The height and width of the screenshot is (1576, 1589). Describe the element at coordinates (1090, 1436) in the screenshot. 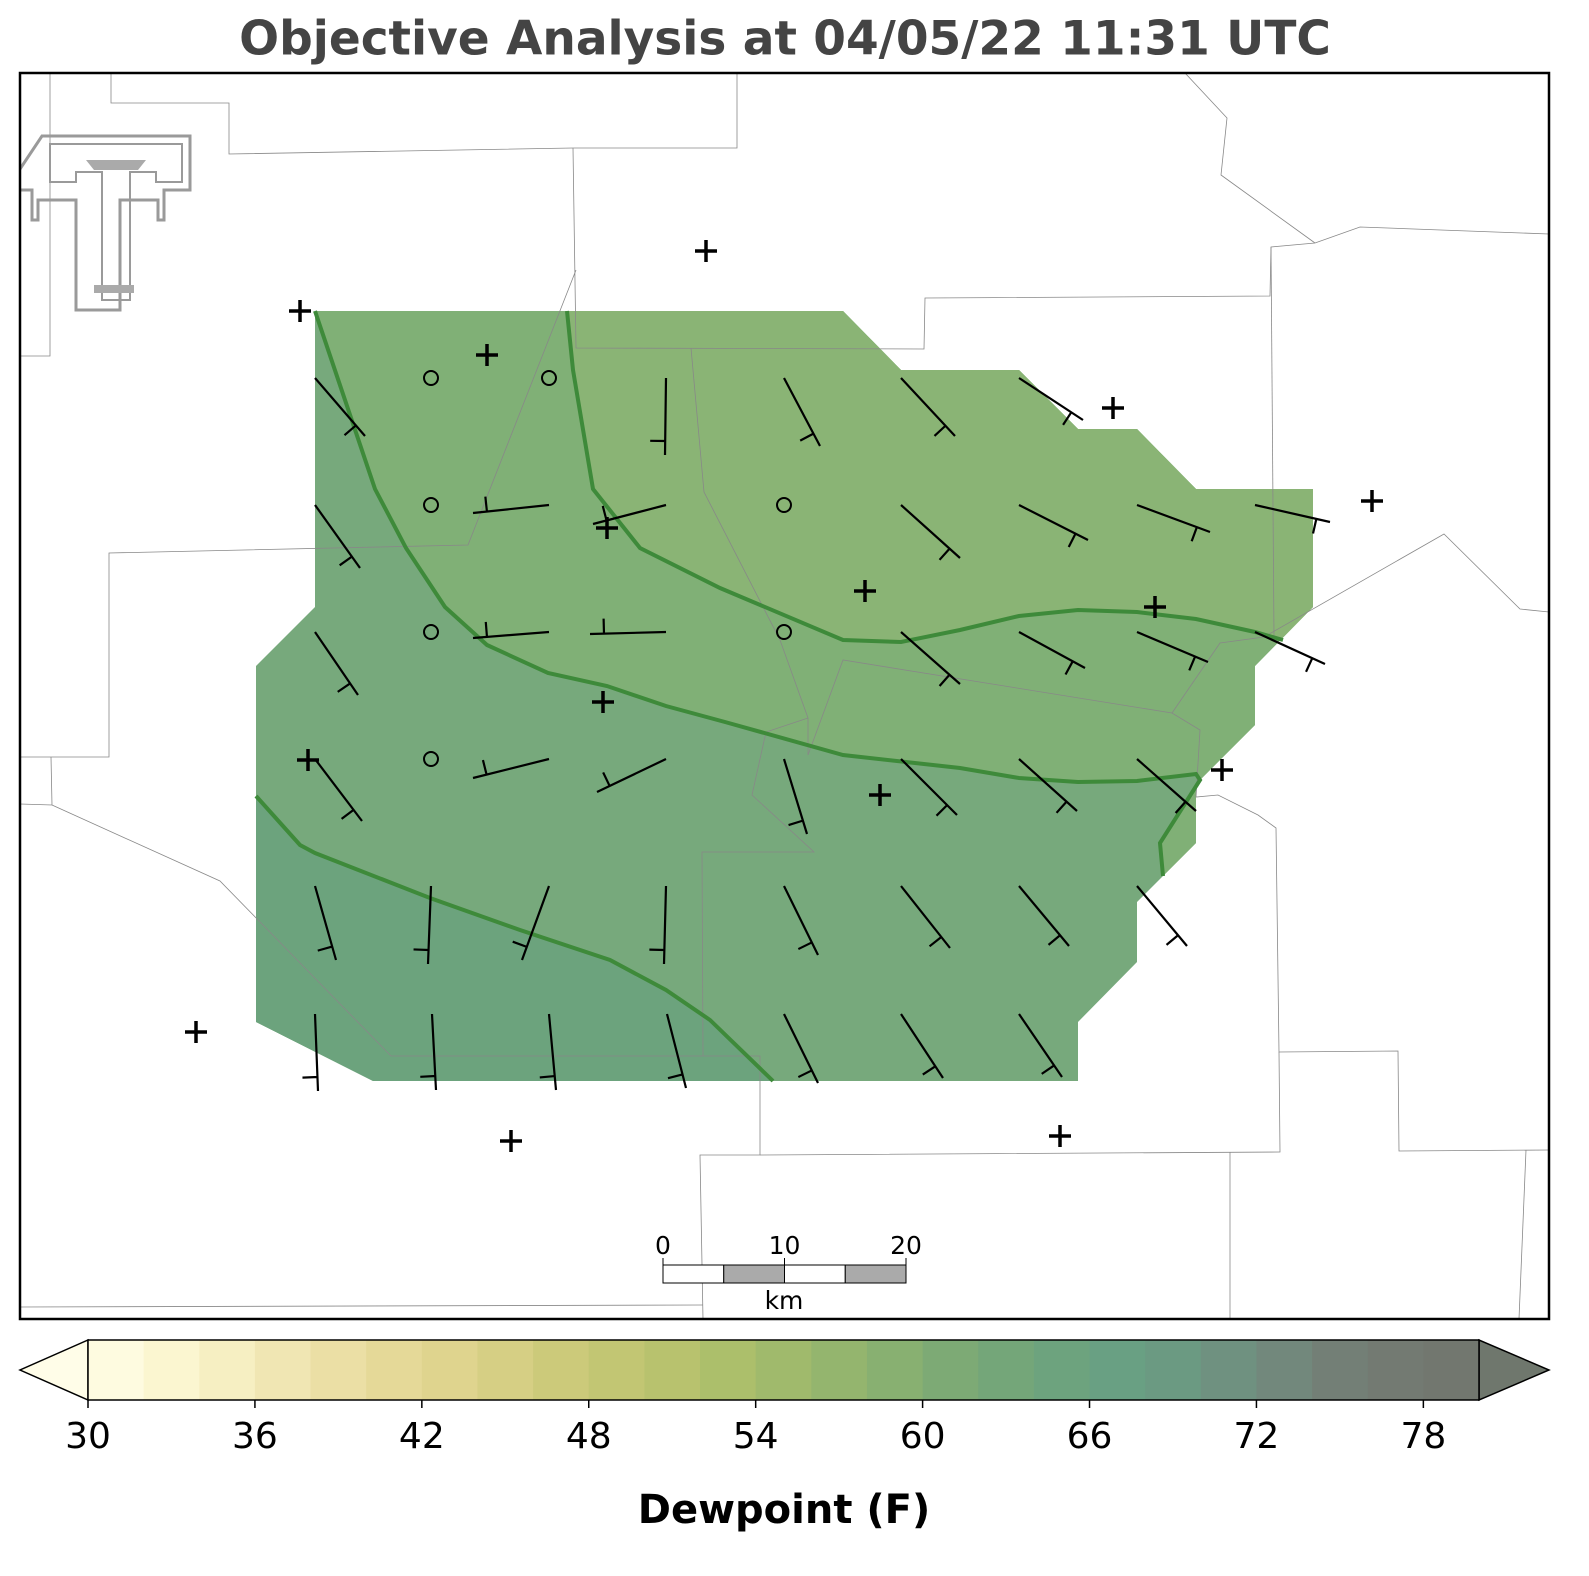

I see `colorbar-tick-label: 66` at that location.